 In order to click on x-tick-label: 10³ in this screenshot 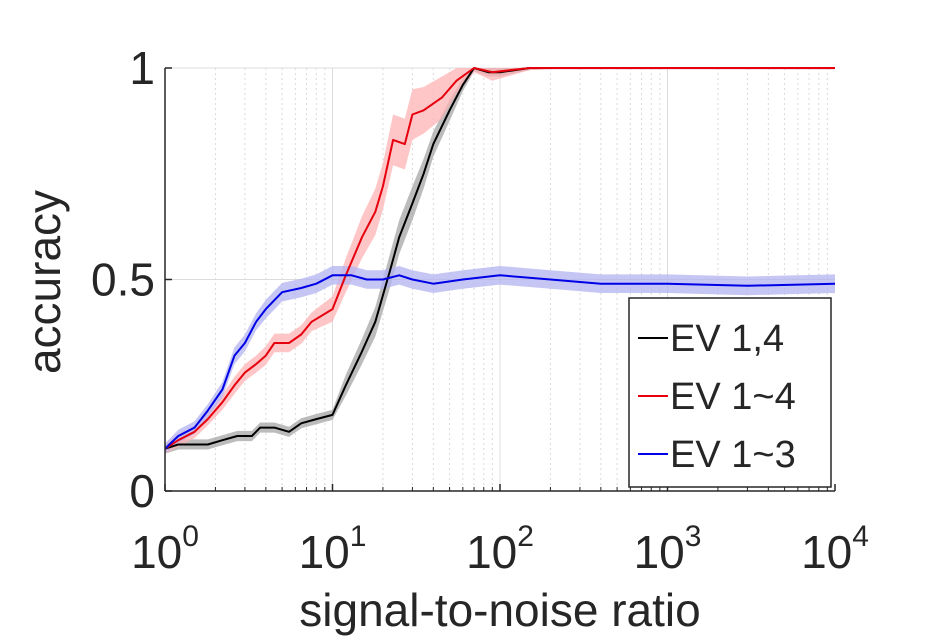, I will do `click(668, 549)`.